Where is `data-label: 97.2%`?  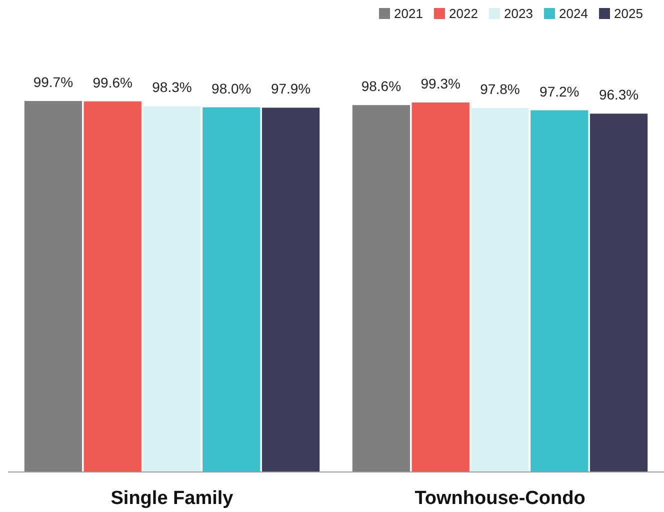
data-label: 97.2% is located at coordinates (560, 91).